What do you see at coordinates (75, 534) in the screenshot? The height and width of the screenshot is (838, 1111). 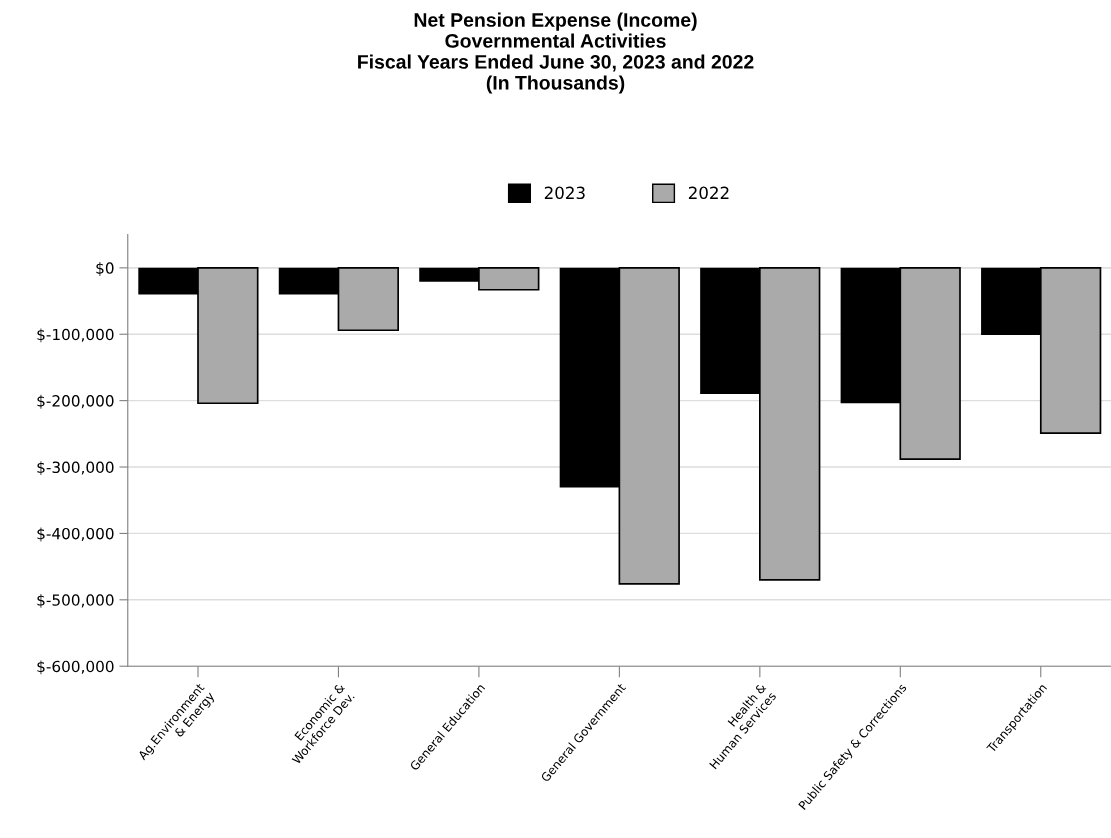 I see `y-tick-label: $-400,000` at bounding box center [75, 534].